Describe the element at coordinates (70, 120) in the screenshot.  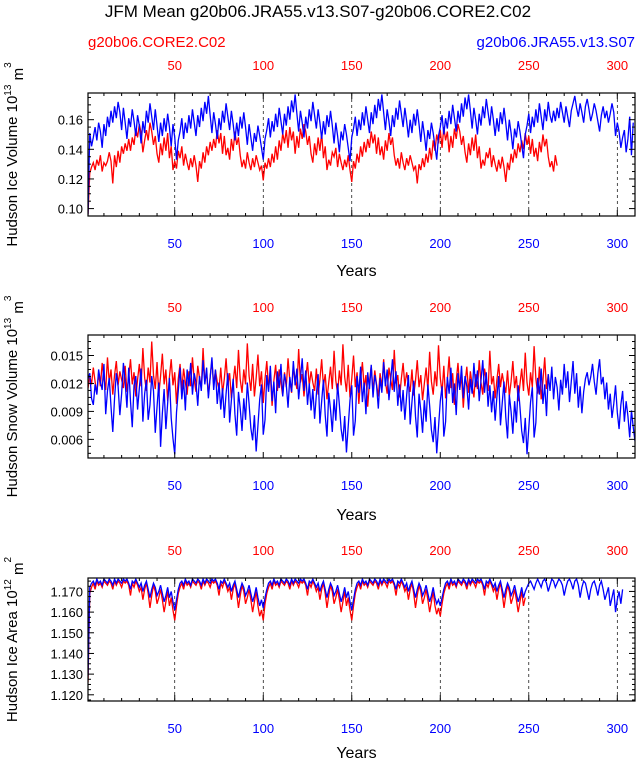
I see `y-tick-label: 0.16` at that location.